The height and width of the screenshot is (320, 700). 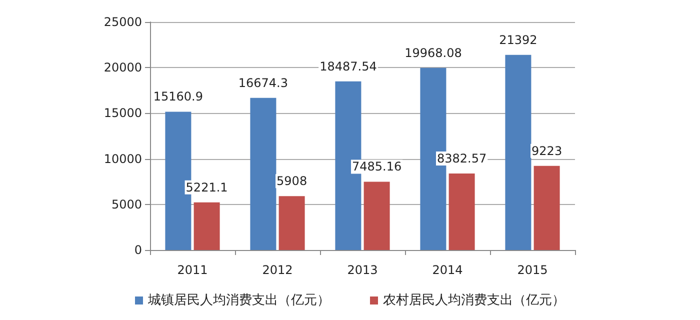 What do you see at coordinates (474, 300) in the screenshot?
I see `legend-label: 农村居民人均消费支出（亿元）` at bounding box center [474, 300].